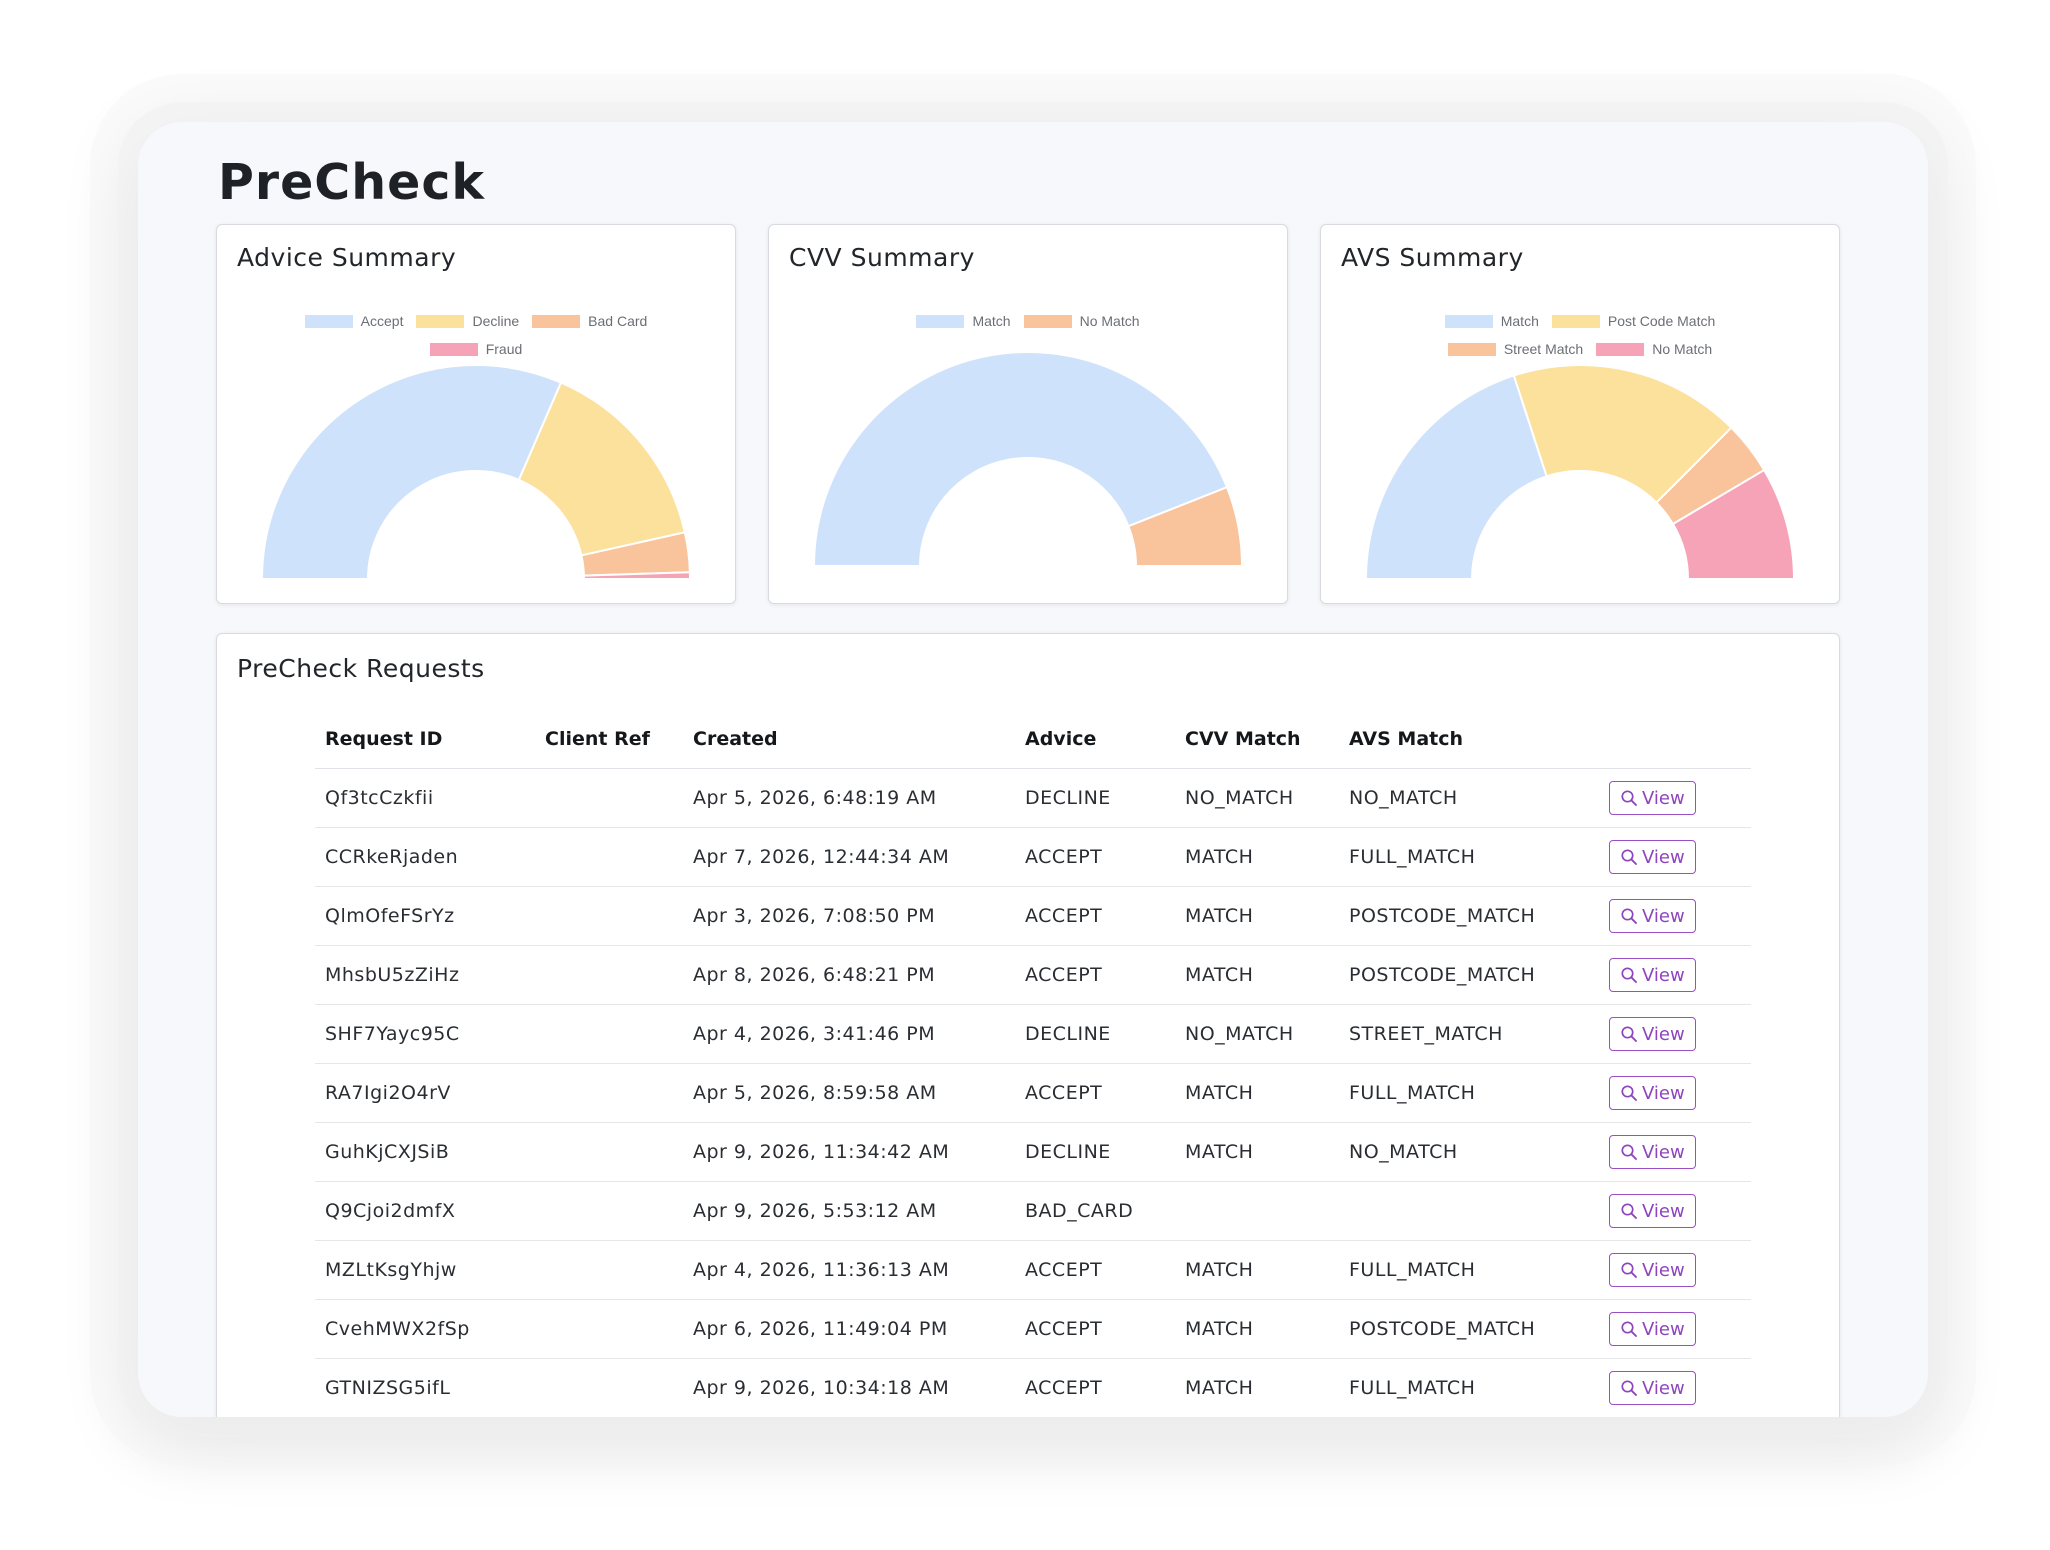  I want to click on gauge-segment-accept, so click(411, 472).